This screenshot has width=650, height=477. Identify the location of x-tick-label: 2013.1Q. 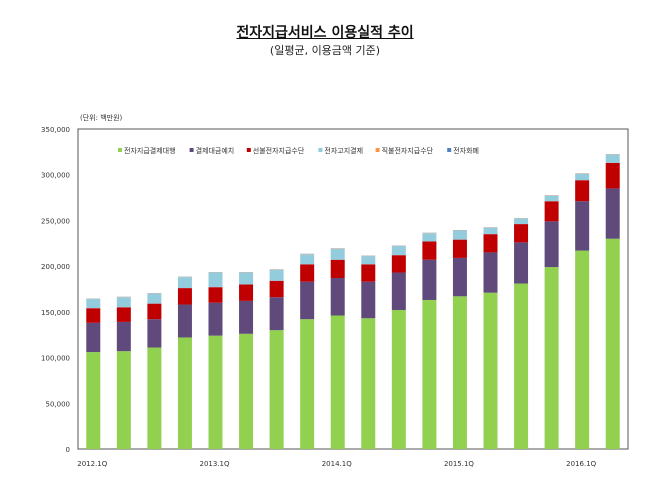
(215, 464).